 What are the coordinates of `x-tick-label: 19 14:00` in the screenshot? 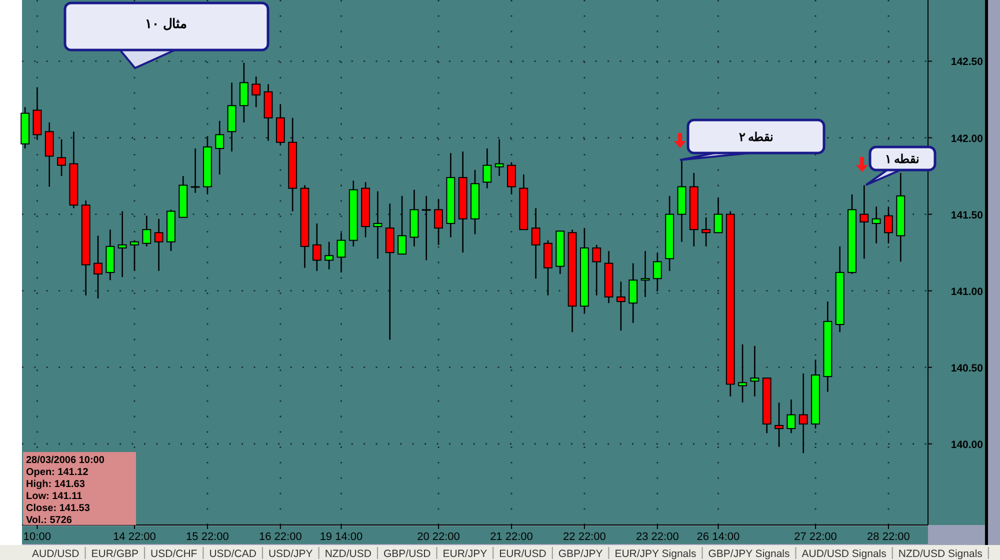 It's located at (341, 537).